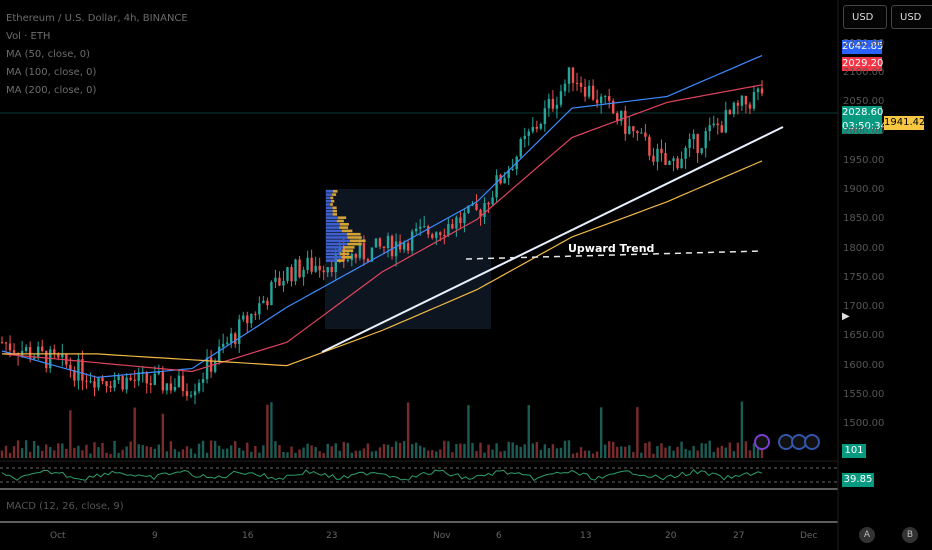 Image resolution: width=932 pixels, height=550 pixels. What do you see at coordinates (739, 536) in the screenshot?
I see `x-tick-label: 27` at bounding box center [739, 536].